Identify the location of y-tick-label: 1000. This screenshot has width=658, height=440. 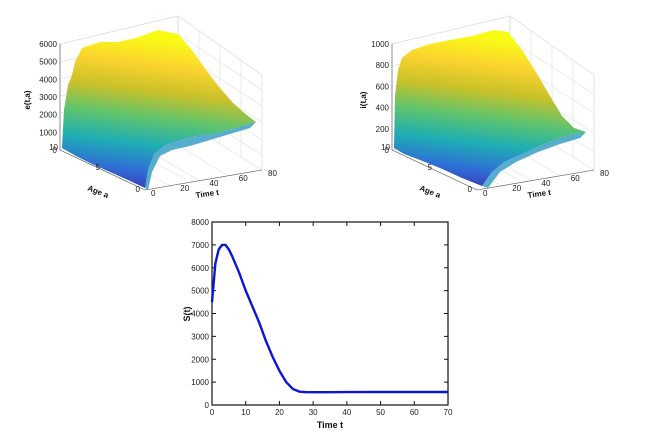
(200, 382).